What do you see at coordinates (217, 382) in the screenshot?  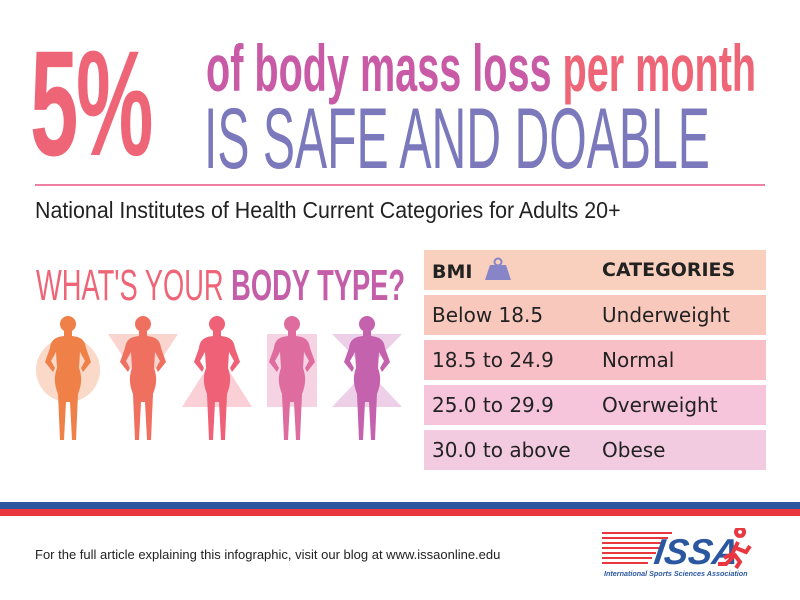 I see `body-figure-triangle` at bounding box center [217, 382].